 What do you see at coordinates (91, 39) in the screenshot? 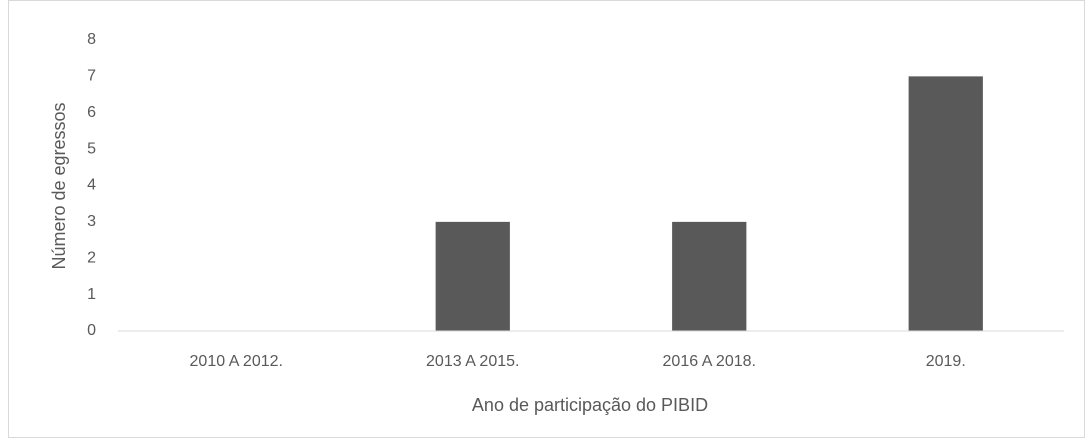
I see `y-tick-label: 8` at bounding box center [91, 39].